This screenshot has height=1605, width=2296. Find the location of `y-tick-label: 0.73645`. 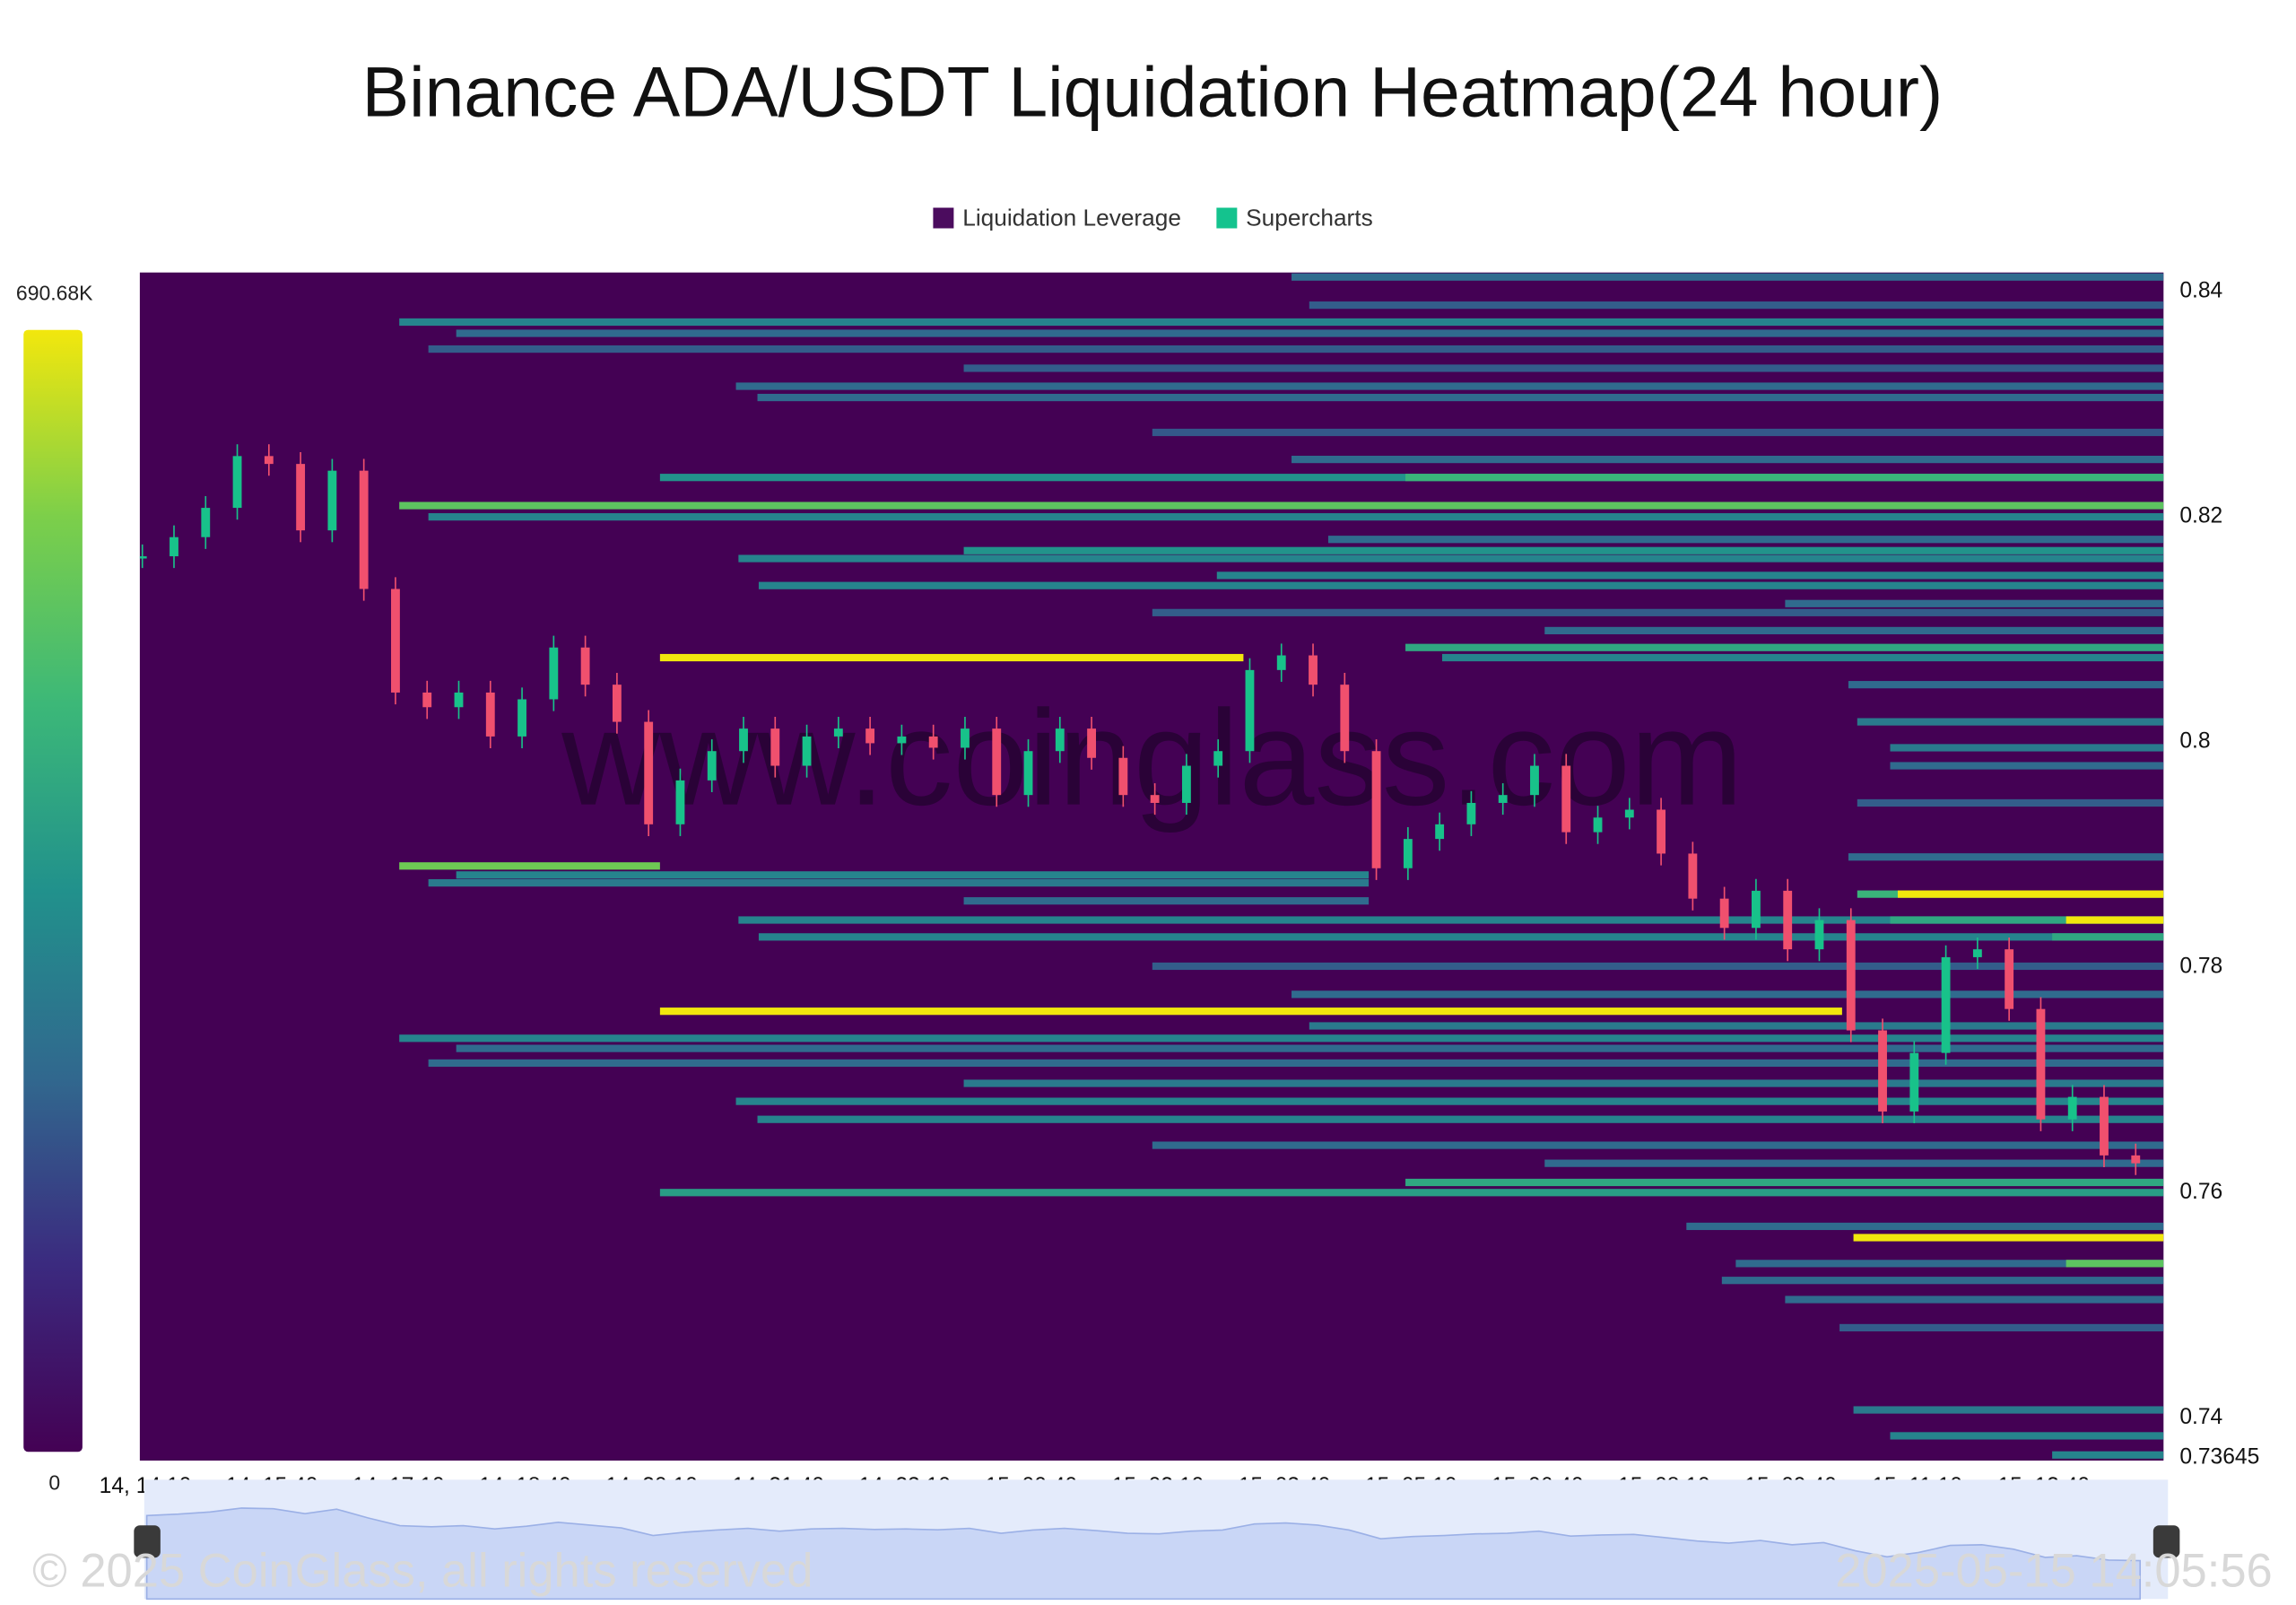

y-tick-label: 0.73645 is located at coordinates (2219, 1456).